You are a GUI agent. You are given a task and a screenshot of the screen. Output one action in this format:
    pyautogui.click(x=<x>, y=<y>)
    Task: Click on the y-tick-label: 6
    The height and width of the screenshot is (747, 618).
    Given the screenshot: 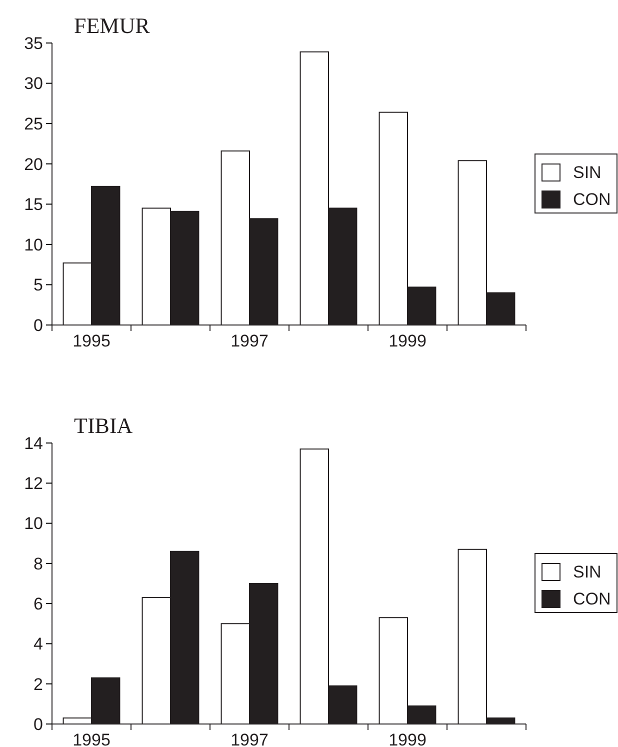 What is the action you would take?
    pyautogui.click(x=38, y=604)
    